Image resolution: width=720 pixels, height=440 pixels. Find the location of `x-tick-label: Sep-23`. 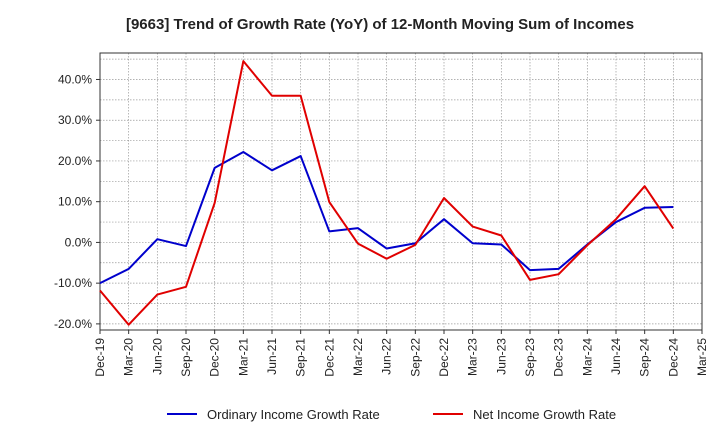

x-tick-label: Sep-23 is located at coordinates (530, 357).